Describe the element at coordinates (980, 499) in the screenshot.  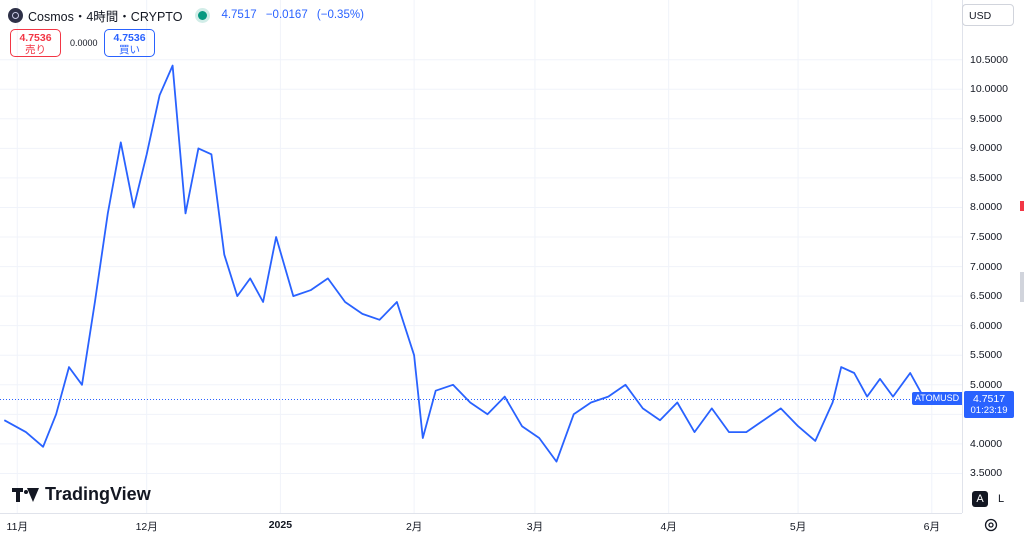
I see `auto-scale-button: A` at that location.